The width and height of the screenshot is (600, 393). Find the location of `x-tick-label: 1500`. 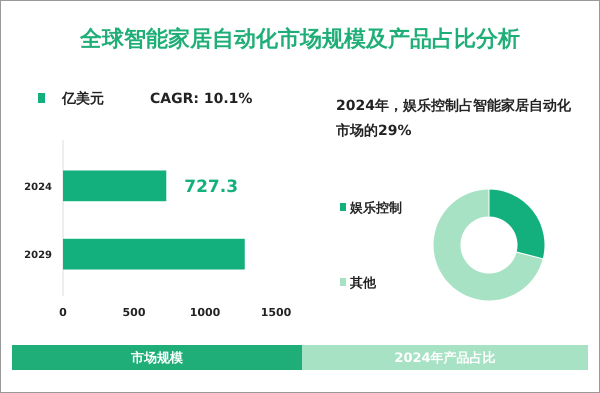

x-tick-label: 1500 is located at coordinates (276, 312).